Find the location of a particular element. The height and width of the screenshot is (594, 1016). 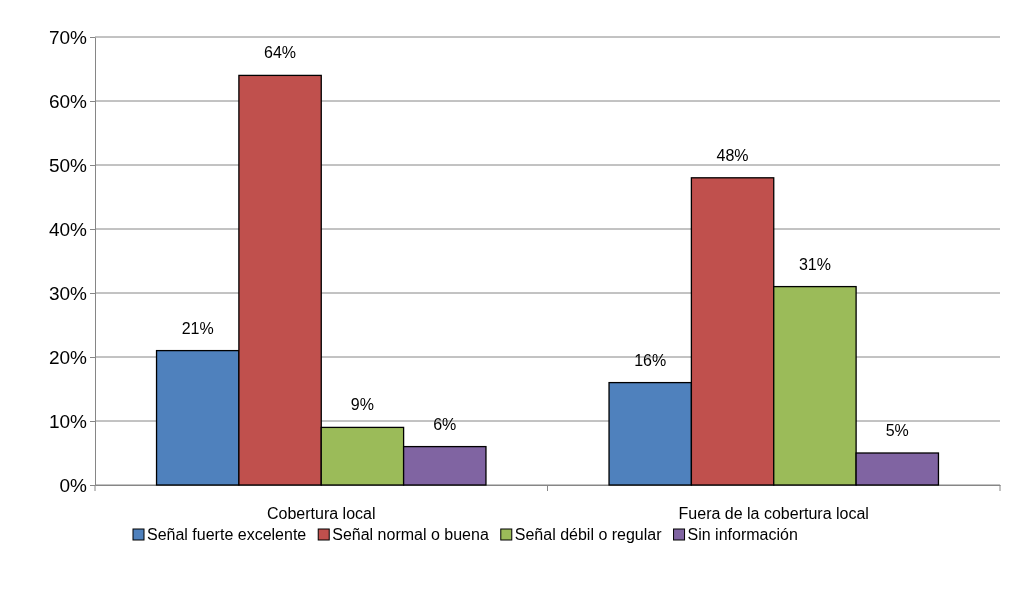

legend-label: Señal débil o regular is located at coordinates (588, 534).